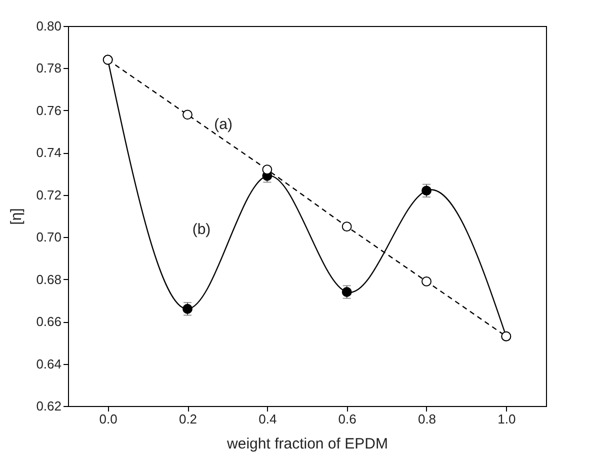 This screenshot has height=474, width=610. What do you see at coordinates (507, 419) in the screenshot?
I see `x-tick-label: 1.0` at bounding box center [507, 419].